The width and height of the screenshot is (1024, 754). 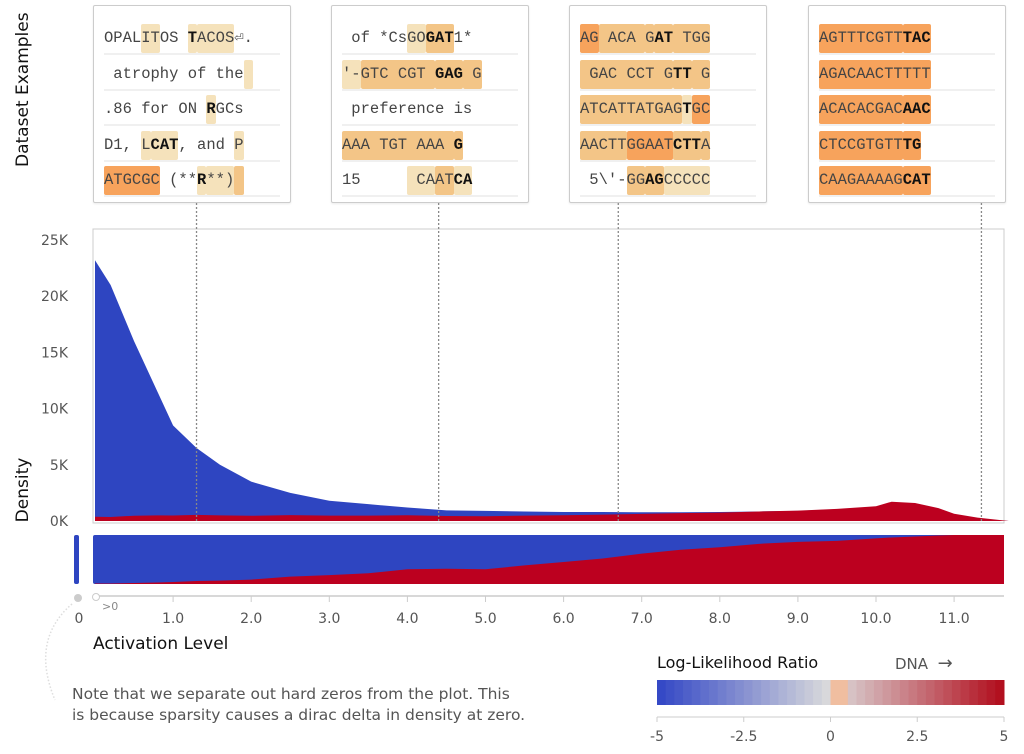 I want to click on x-tick-label: 6.0, so click(x=563, y=619).